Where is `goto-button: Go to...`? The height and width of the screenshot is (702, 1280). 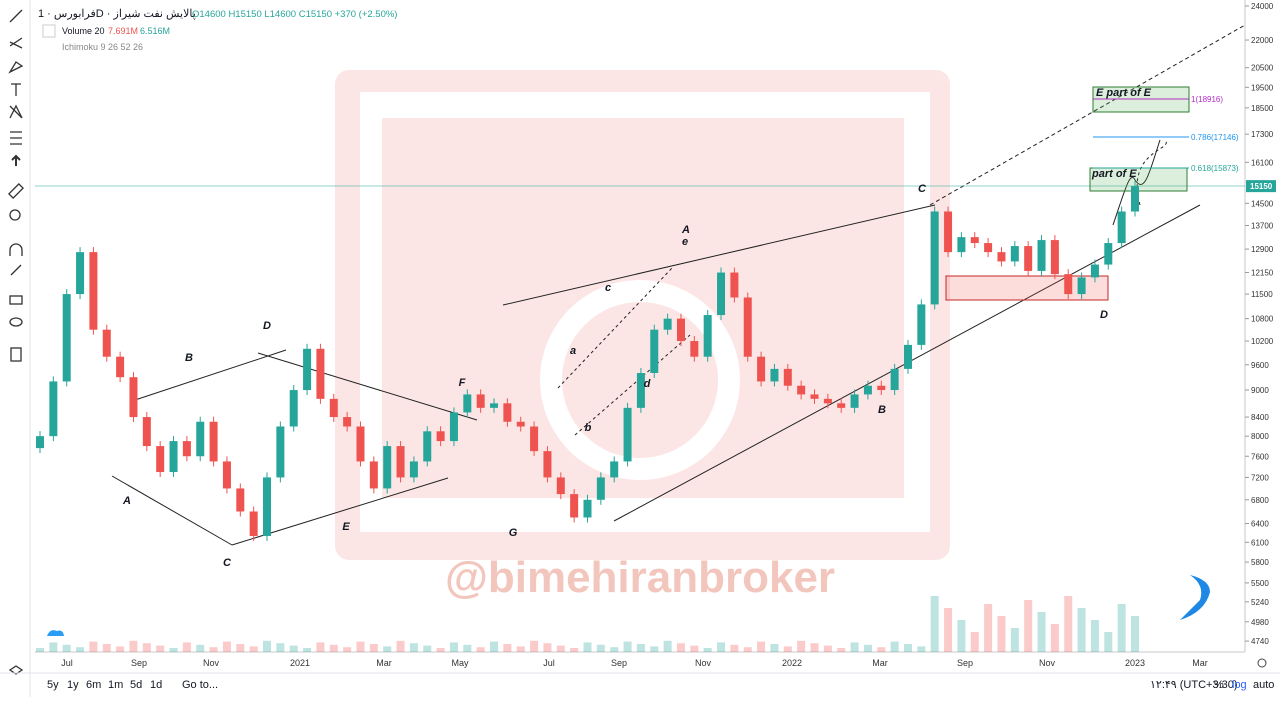 goto-button: Go to... is located at coordinates (200, 685).